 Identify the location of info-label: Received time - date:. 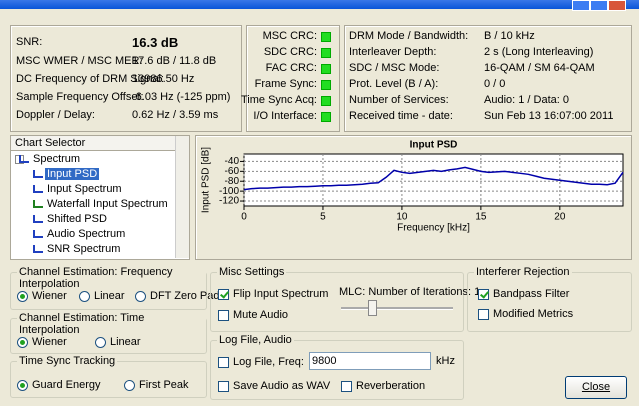
(401, 116).